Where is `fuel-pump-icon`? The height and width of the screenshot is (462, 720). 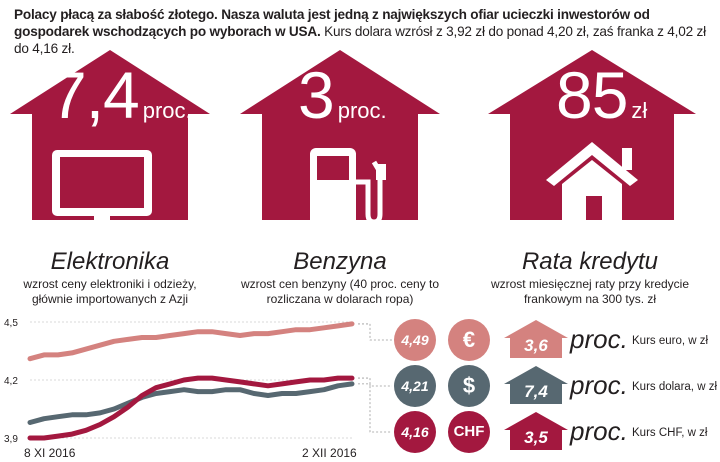 fuel-pump-icon is located at coordinates (348, 186).